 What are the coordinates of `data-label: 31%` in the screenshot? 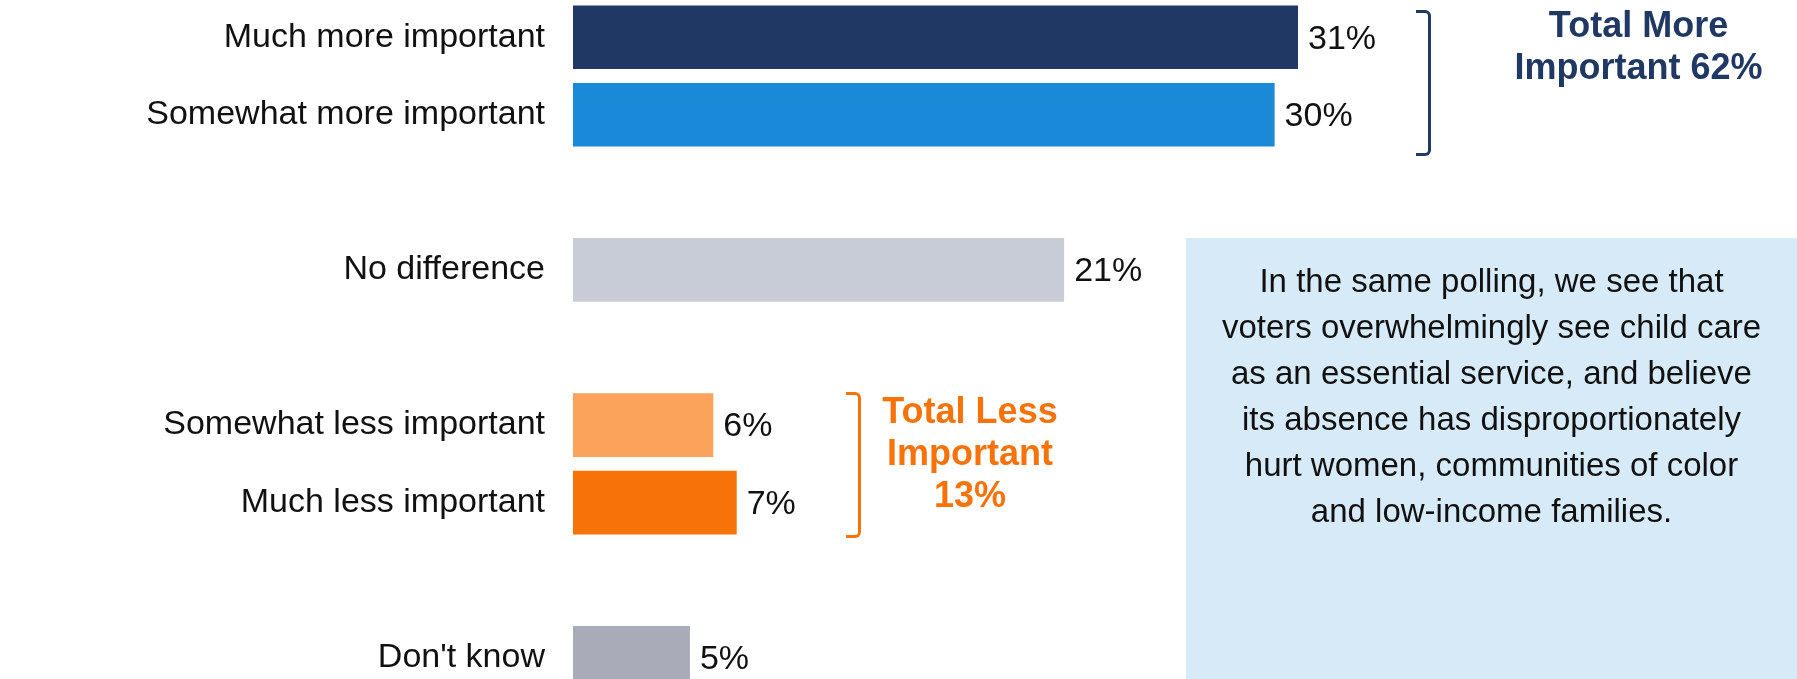 It's located at (1342, 36).